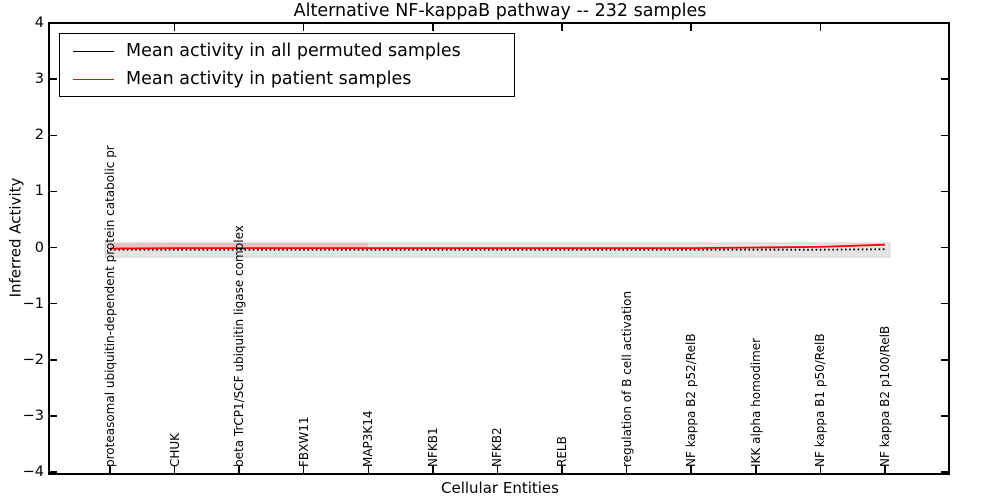  What do you see at coordinates (303, 442) in the screenshot?
I see `x-category-label: FBXW11` at bounding box center [303, 442].